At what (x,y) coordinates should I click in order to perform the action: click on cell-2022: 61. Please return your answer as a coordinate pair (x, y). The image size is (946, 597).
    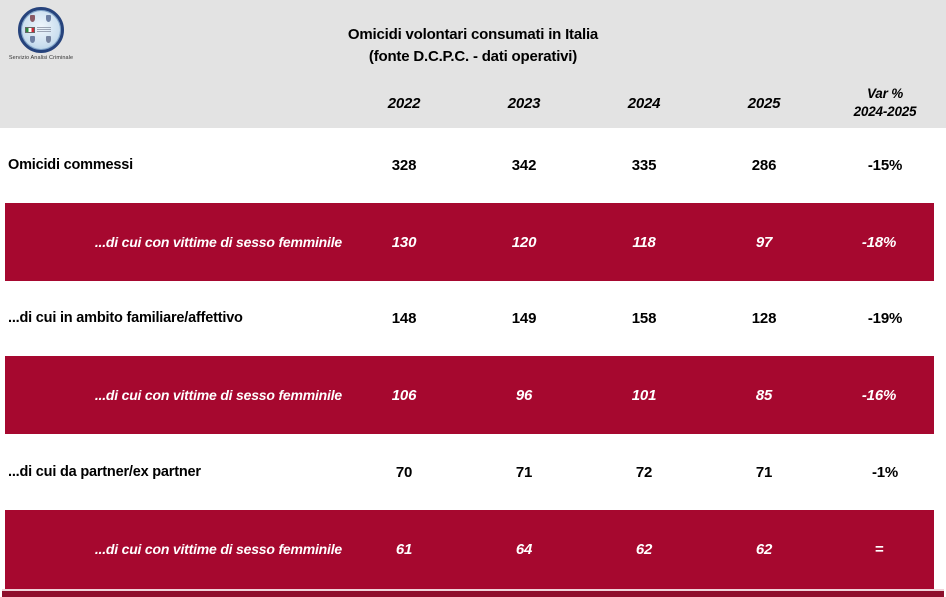
    Looking at the image, I should click on (404, 549).